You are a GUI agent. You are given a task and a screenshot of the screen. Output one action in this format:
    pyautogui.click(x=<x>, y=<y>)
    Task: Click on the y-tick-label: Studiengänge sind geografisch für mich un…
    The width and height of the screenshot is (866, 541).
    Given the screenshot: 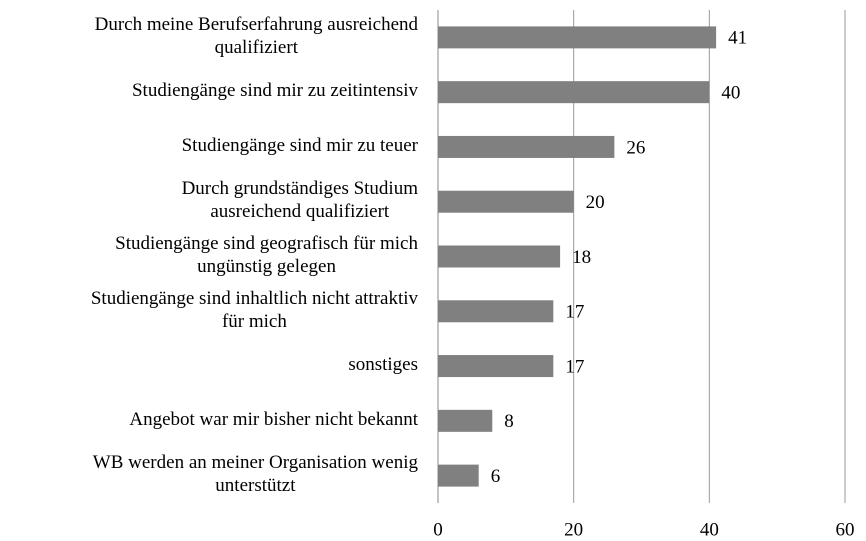 What is the action you would take?
    pyautogui.click(x=266, y=255)
    